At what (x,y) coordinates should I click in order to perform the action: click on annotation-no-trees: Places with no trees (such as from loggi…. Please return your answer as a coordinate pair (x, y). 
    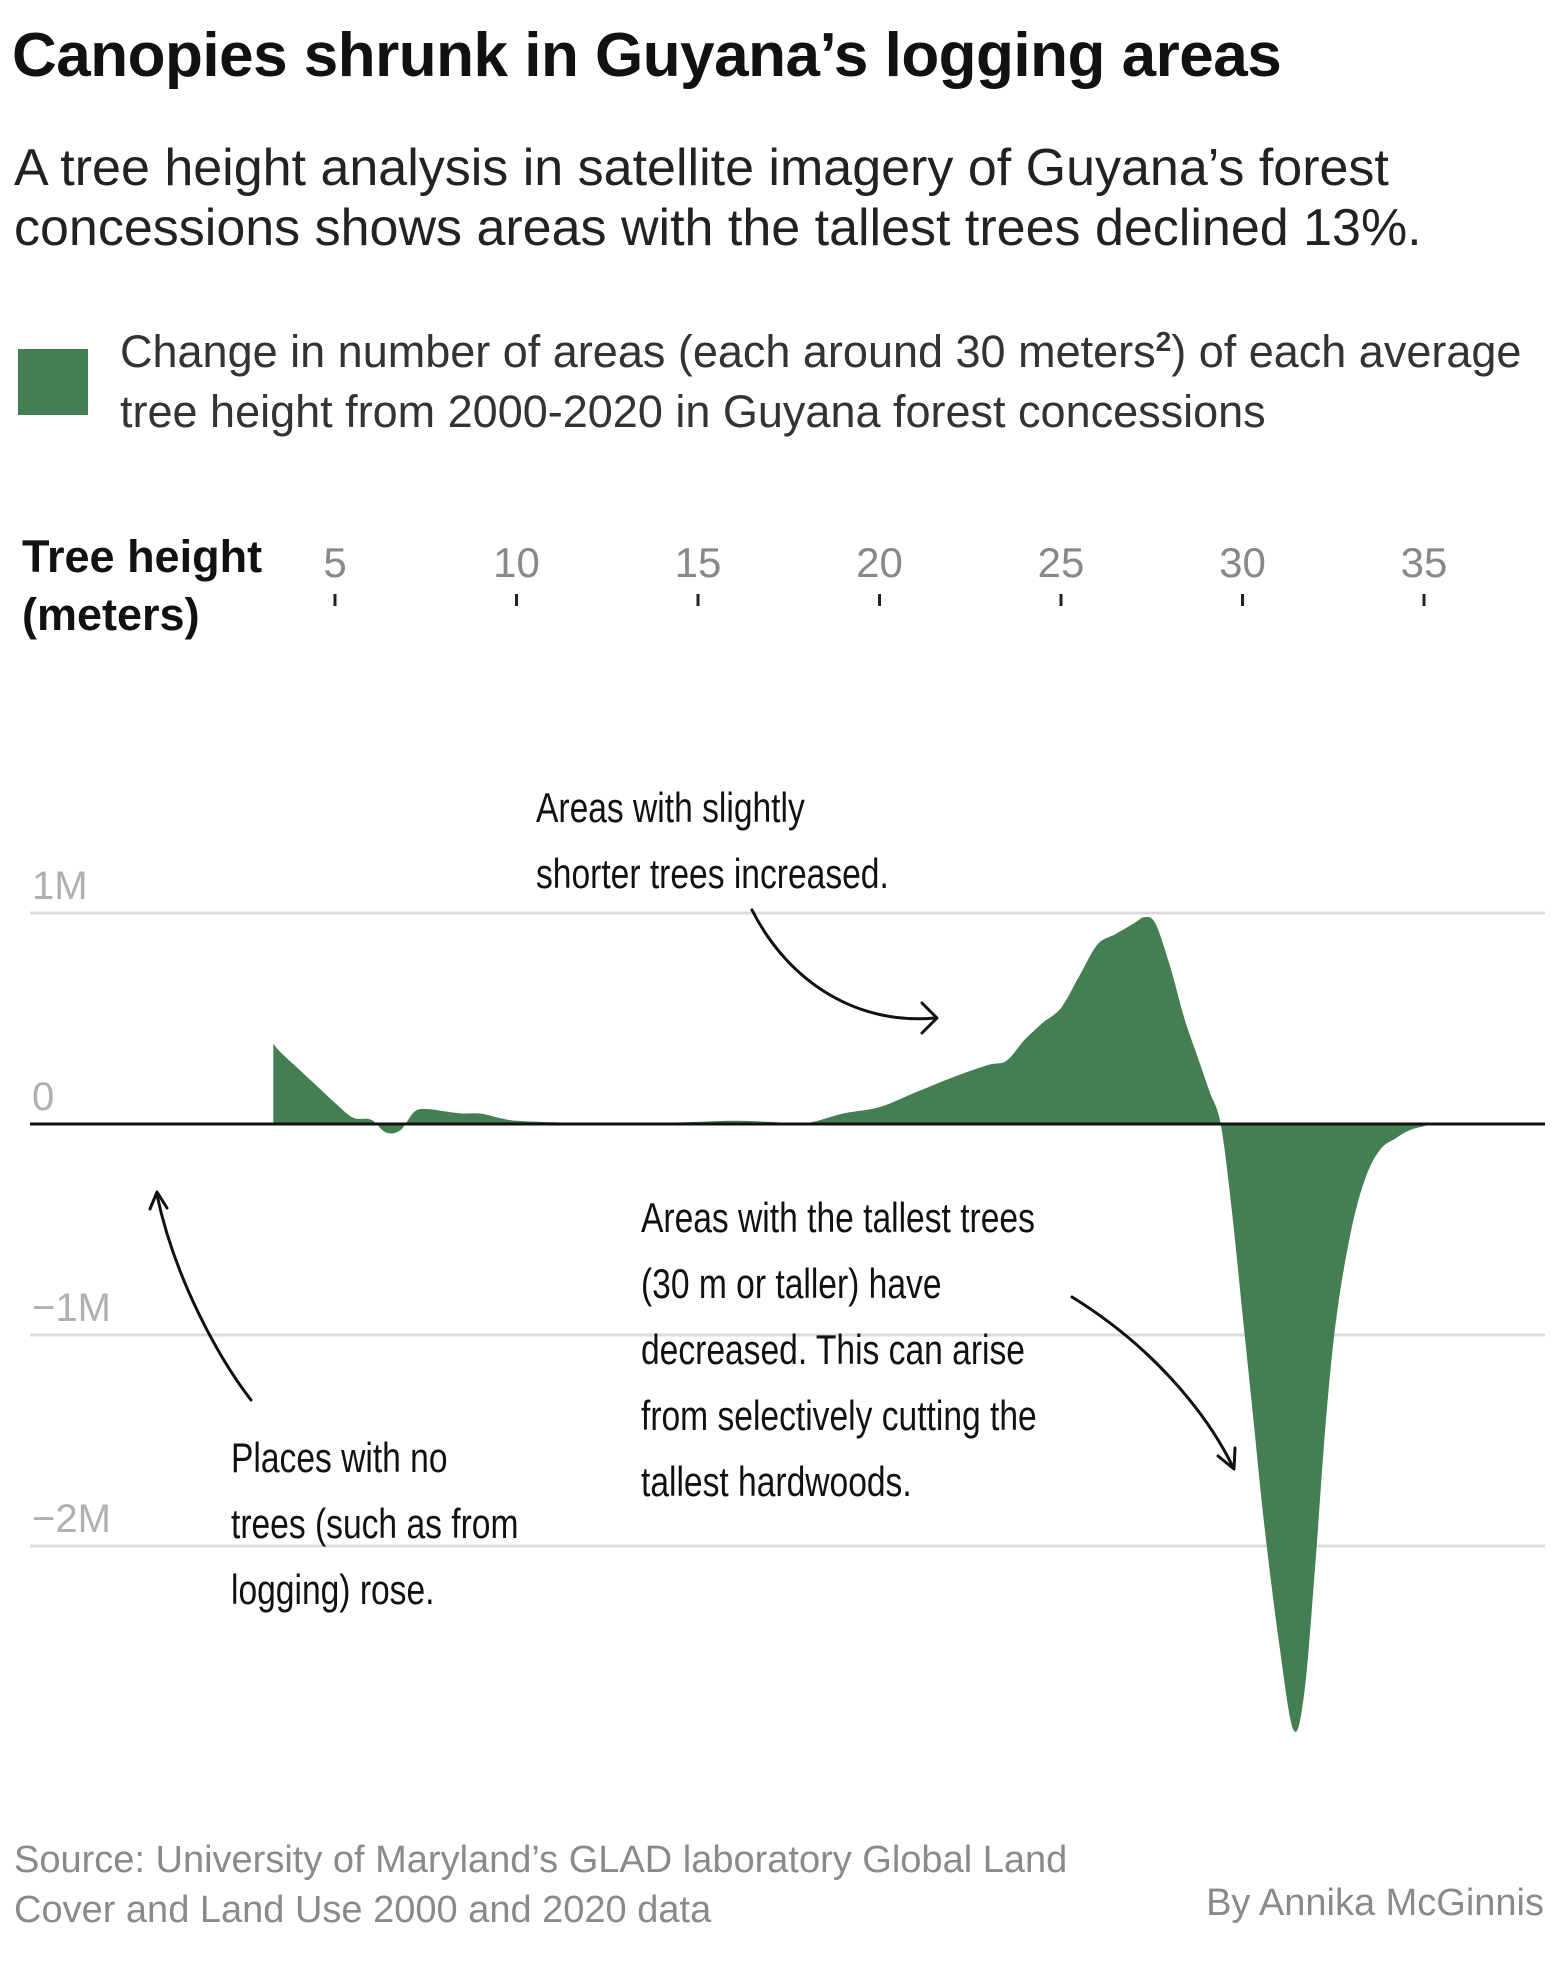
    Looking at the image, I should click on (374, 1525).